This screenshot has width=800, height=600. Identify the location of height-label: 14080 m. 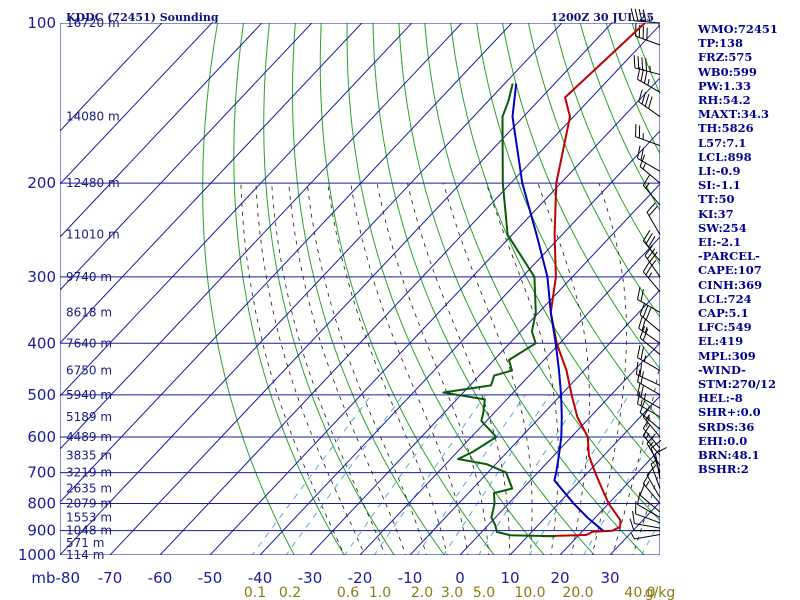
(93, 117).